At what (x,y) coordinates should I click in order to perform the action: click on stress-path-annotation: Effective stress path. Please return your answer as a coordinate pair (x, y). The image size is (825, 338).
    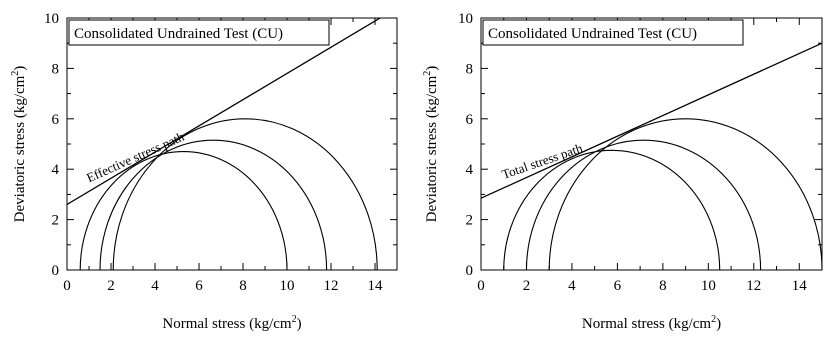
    Looking at the image, I should click on (135, 157).